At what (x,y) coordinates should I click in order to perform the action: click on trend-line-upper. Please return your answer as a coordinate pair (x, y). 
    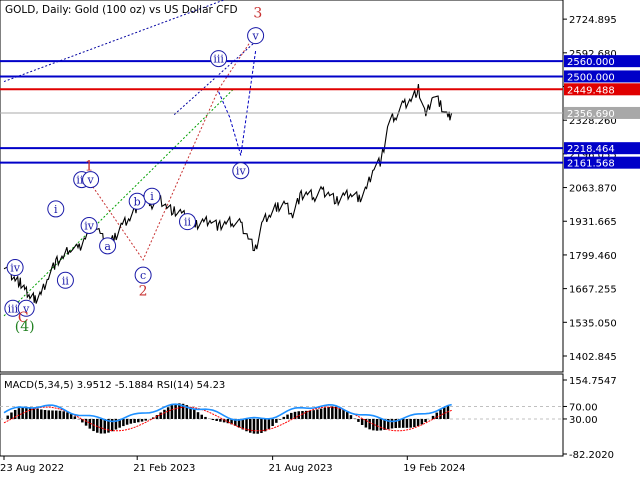
    Looking at the image, I should click on (114, 41).